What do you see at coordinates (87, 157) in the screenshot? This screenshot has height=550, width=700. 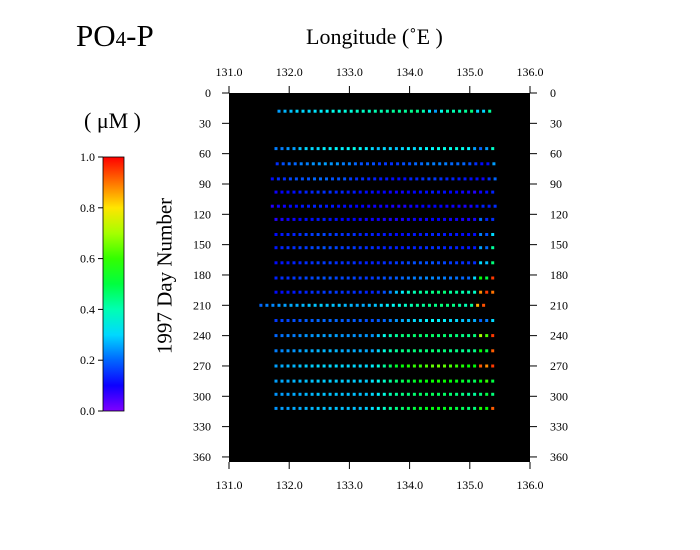 I see `colorbar-tick-label: 1.0` at bounding box center [87, 157].